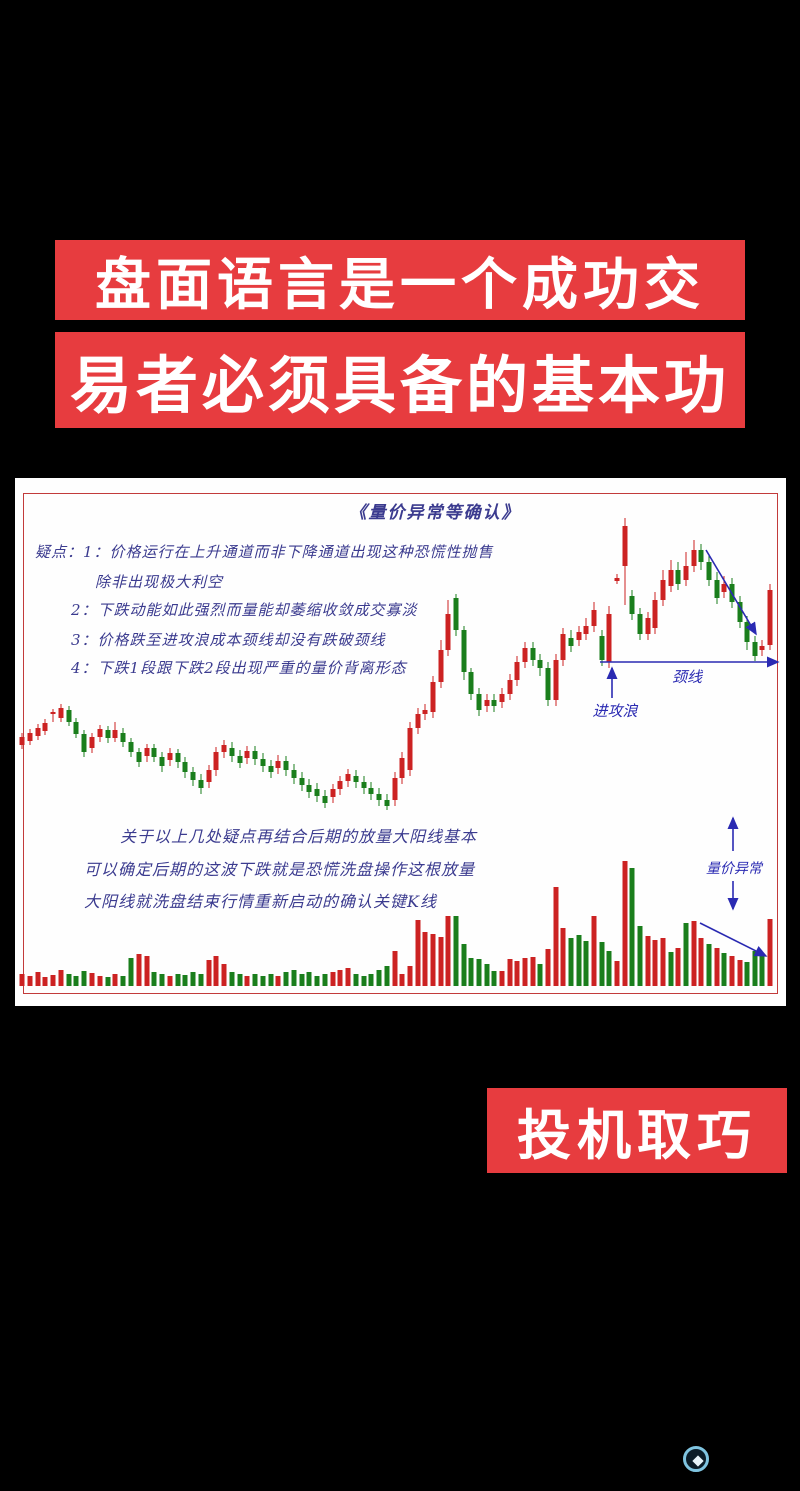 The width and height of the screenshot is (800, 1491). I want to click on doubt-note-1: 疑点：1：价格运行在上升通道而非下降通道出现这种恐慌性抛售, so click(264, 552).